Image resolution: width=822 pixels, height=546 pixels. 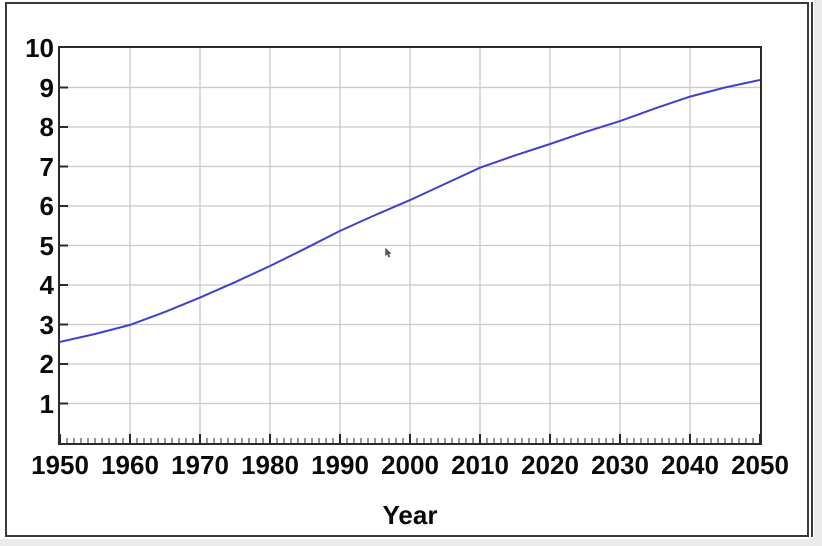 What do you see at coordinates (388, 253) in the screenshot?
I see `mouse-cursor-artifact` at bounding box center [388, 253].